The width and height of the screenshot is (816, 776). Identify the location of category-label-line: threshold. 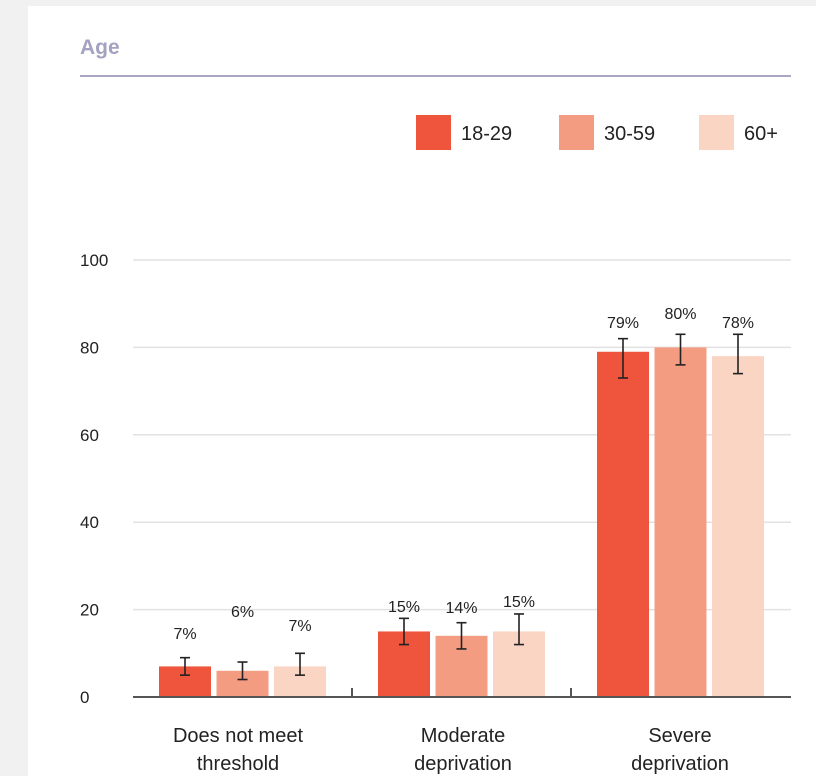
(238, 764).